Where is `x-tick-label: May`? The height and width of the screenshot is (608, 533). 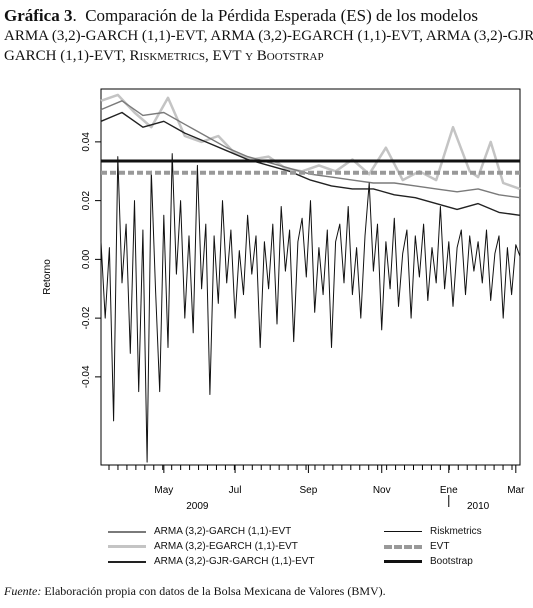 x-tick-label: May is located at coordinates (163, 490).